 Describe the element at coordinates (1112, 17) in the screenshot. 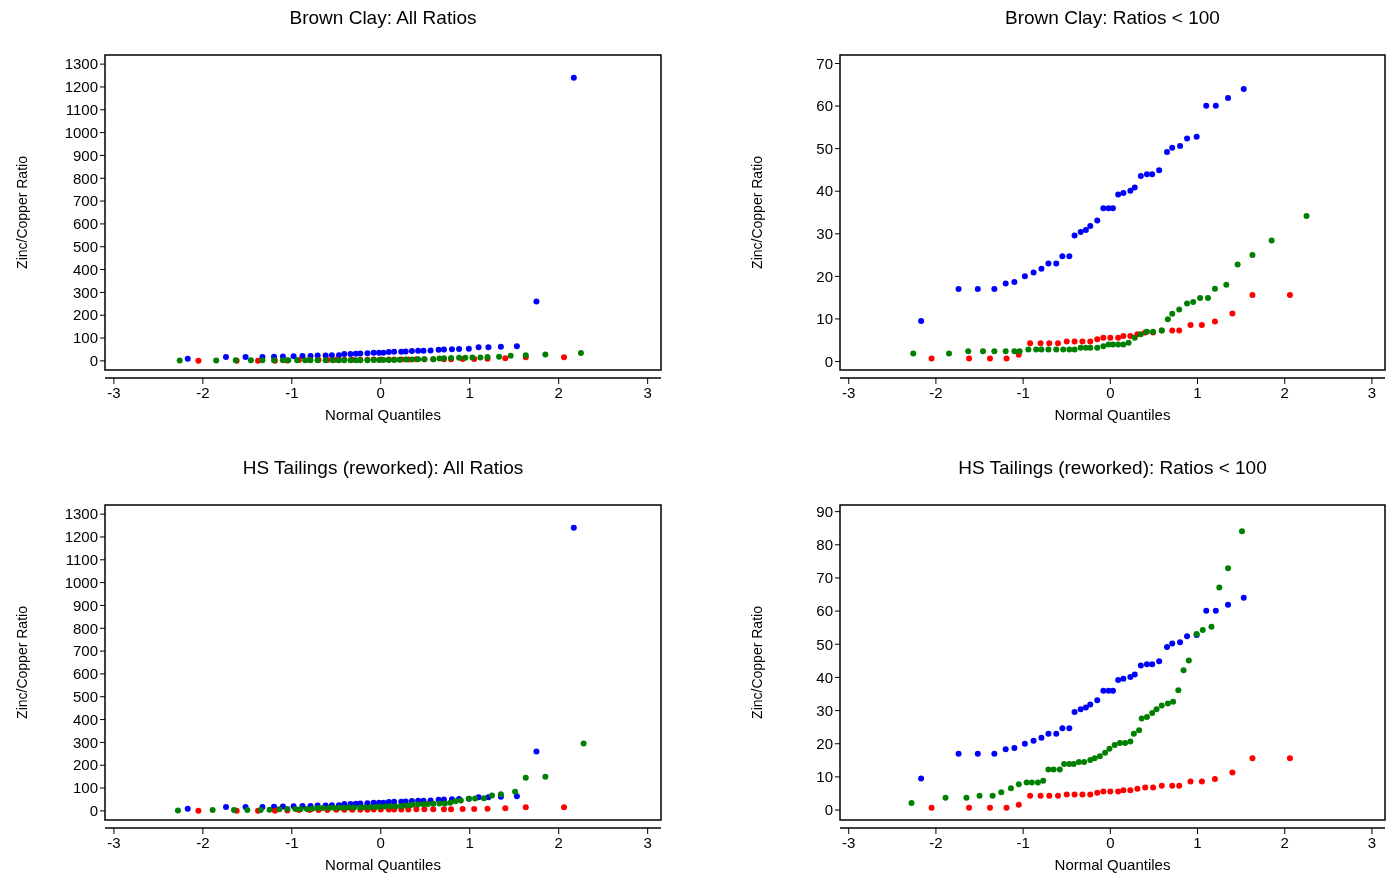

I see `chart-title: Brown Clay: Ratios < 100` at that location.